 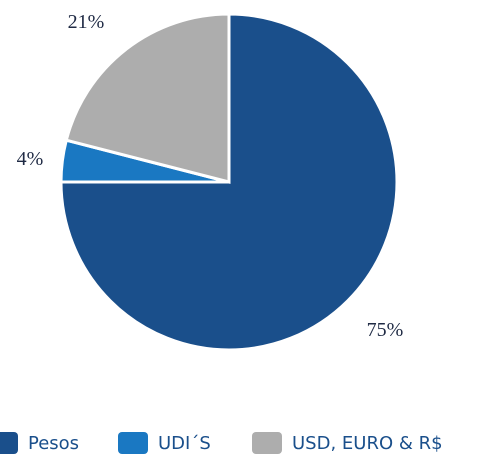 I want to click on data-label: 75%, so click(x=385, y=330).